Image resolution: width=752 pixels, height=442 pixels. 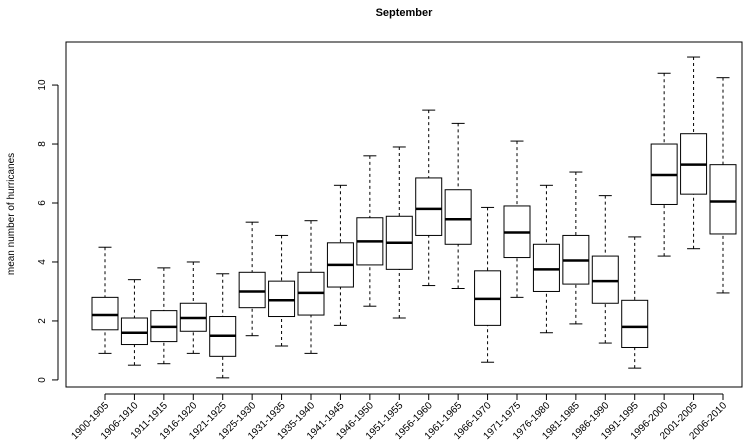 What do you see at coordinates (42, 321) in the screenshot?
I see `y-tick-label: 2` at bounding box center [42, 321].